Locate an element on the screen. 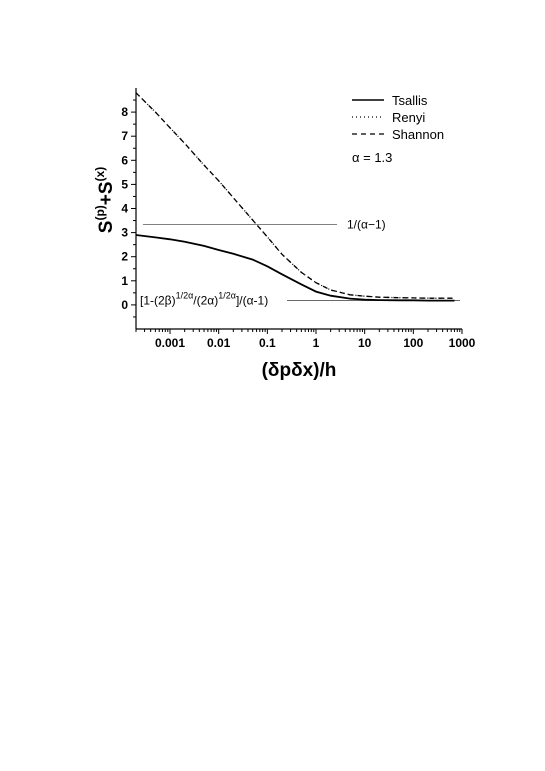 The width and height of the screenshot is (545, 771). y-tick-label: 4 is located at coordinates (124, 209).